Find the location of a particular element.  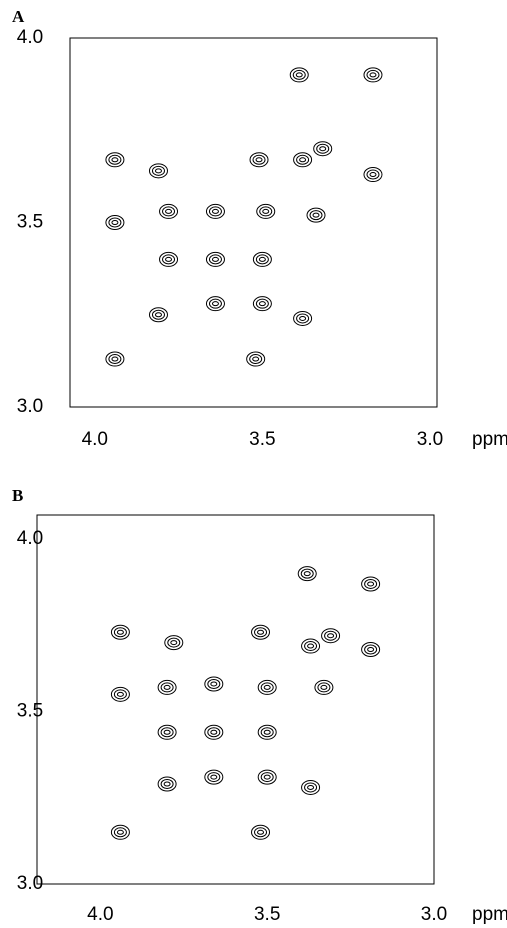

panel-label: B is located at coordinates (17, 495).